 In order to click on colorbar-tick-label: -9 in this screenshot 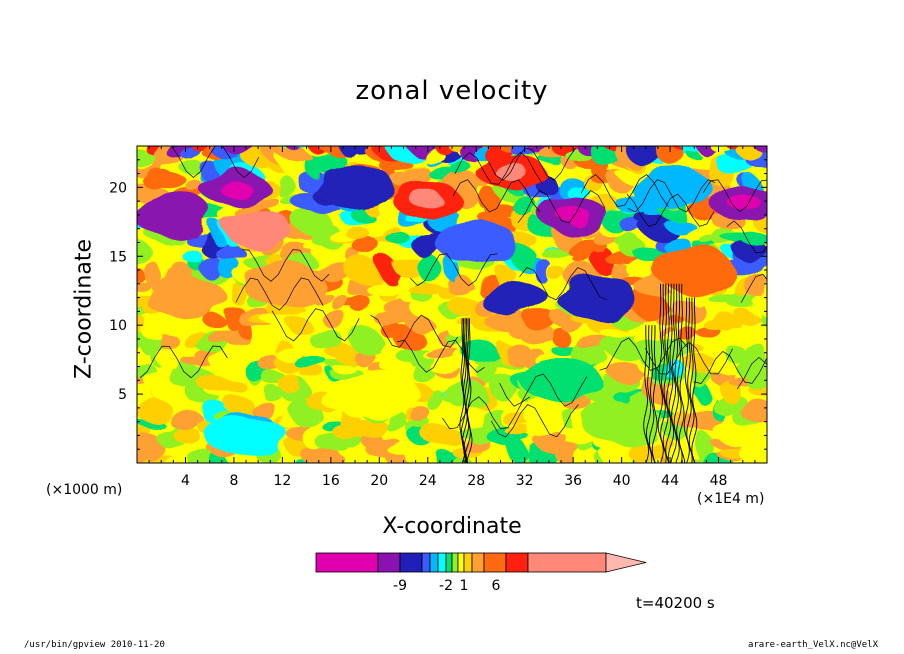, I will do `click(400, 586)`.